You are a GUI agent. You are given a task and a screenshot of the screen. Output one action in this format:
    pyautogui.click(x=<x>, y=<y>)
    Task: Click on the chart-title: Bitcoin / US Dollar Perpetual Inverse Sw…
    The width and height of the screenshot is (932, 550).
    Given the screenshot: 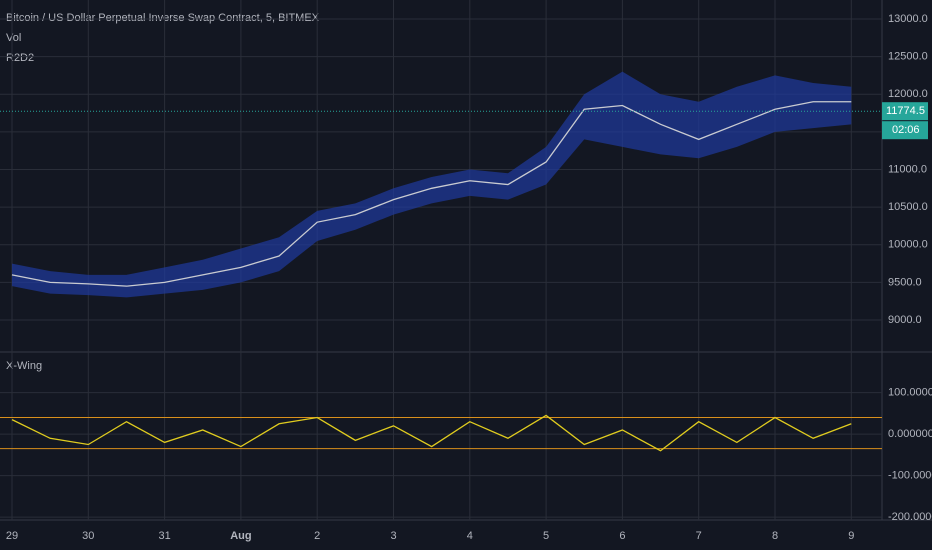 What is the action you would take?
    pyautogui.click(x=163, y=18)
    